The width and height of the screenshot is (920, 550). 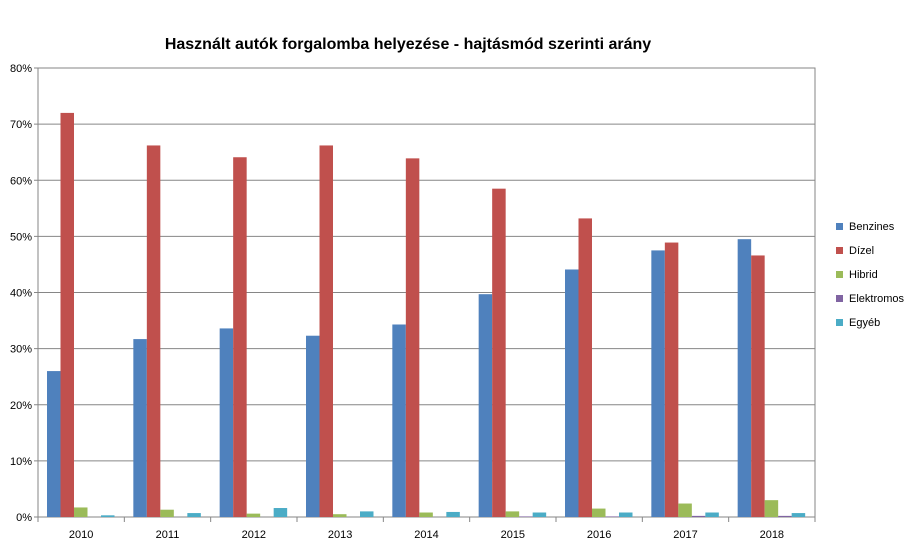 I want to click on y-axis: 0% 10% 20% 30% 40% 50% 60% 70% 80%, so click(x=24, y=293).